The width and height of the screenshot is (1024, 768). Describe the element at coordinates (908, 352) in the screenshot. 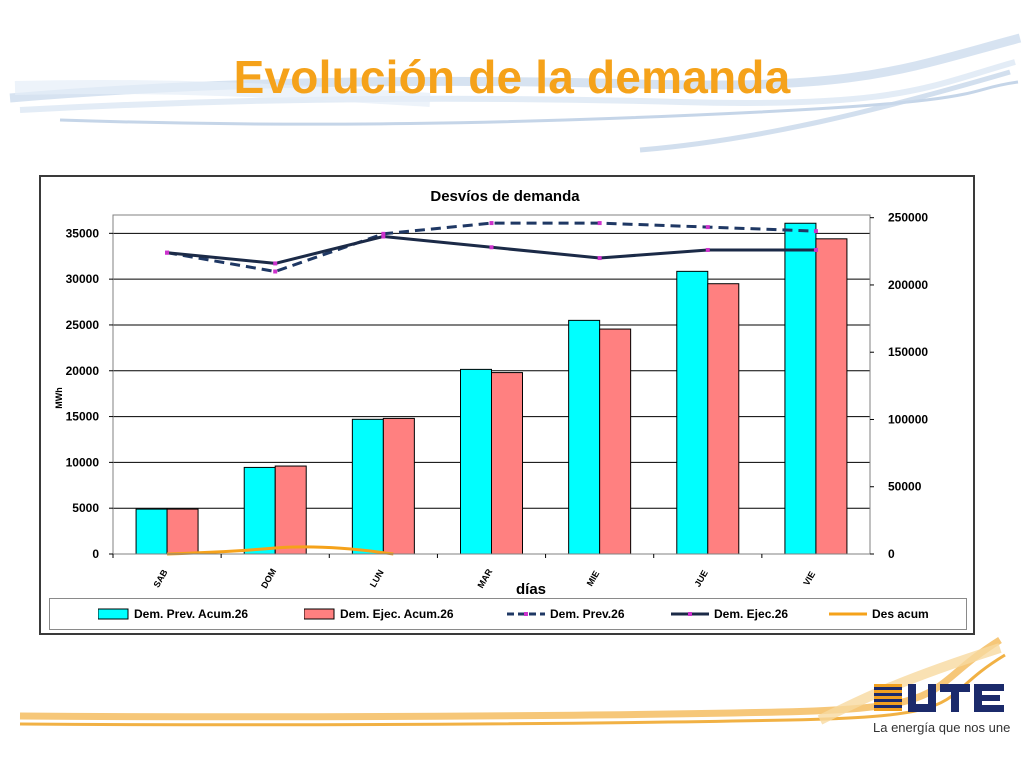

I see `y2-tick-label: 150000` at that location.